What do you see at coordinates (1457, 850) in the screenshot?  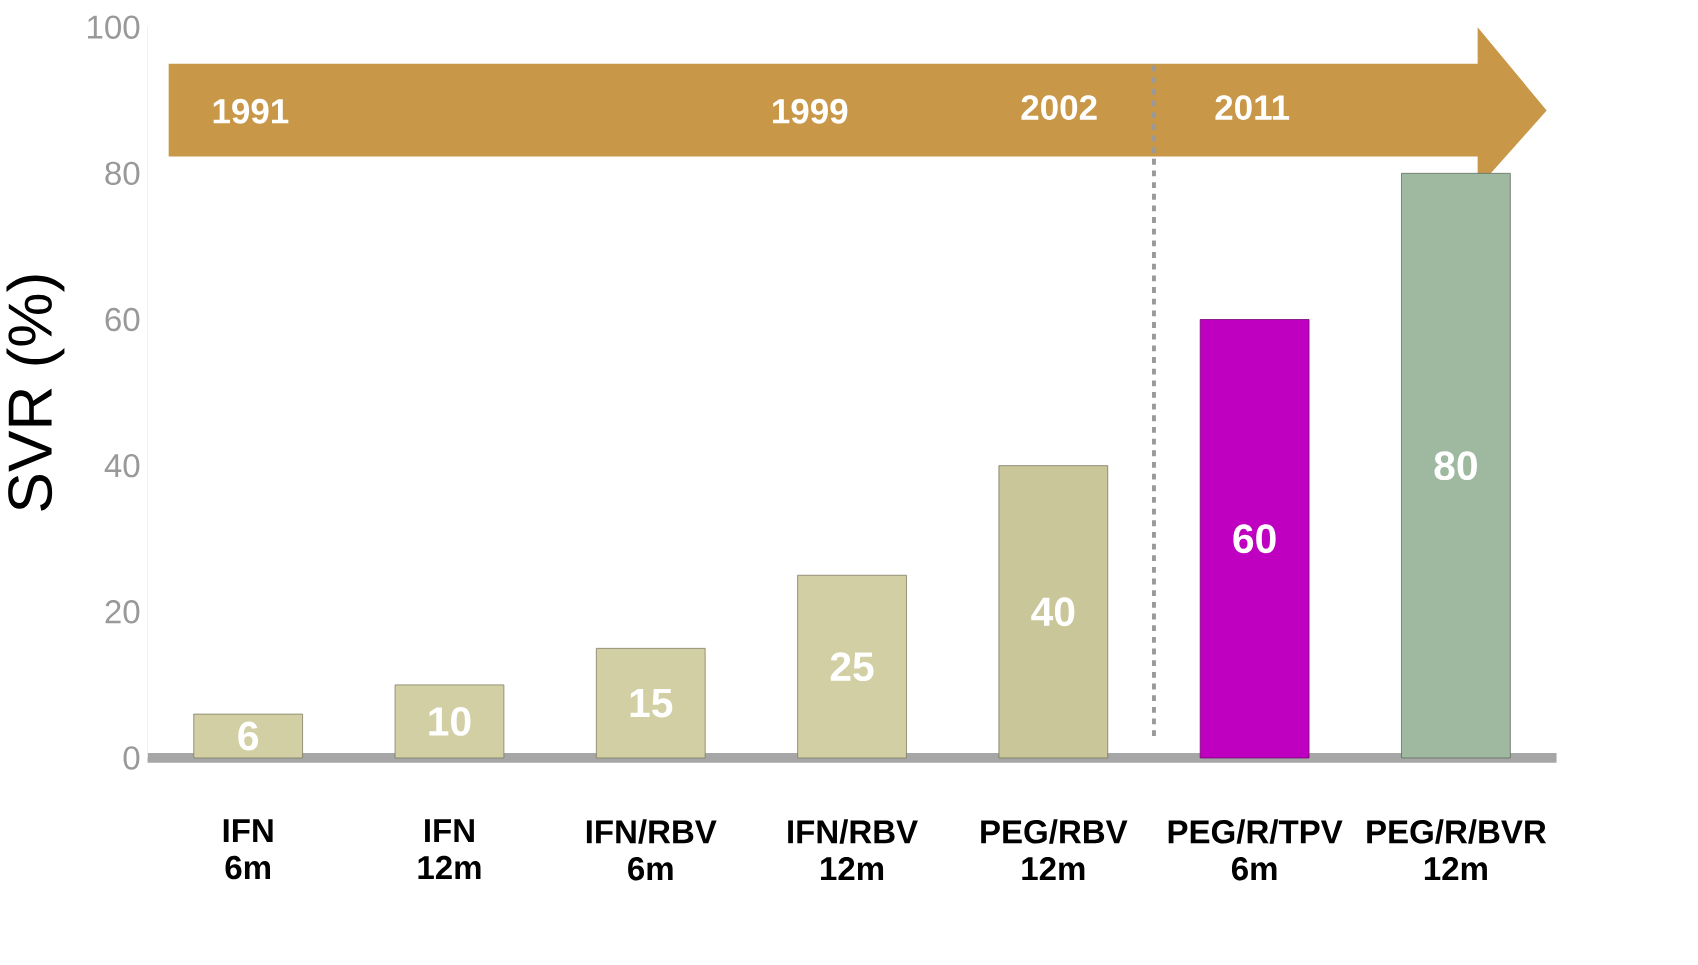 I see `x-tick-label: PEG/R/BVR 12m` at bounding box center [1457, 850].